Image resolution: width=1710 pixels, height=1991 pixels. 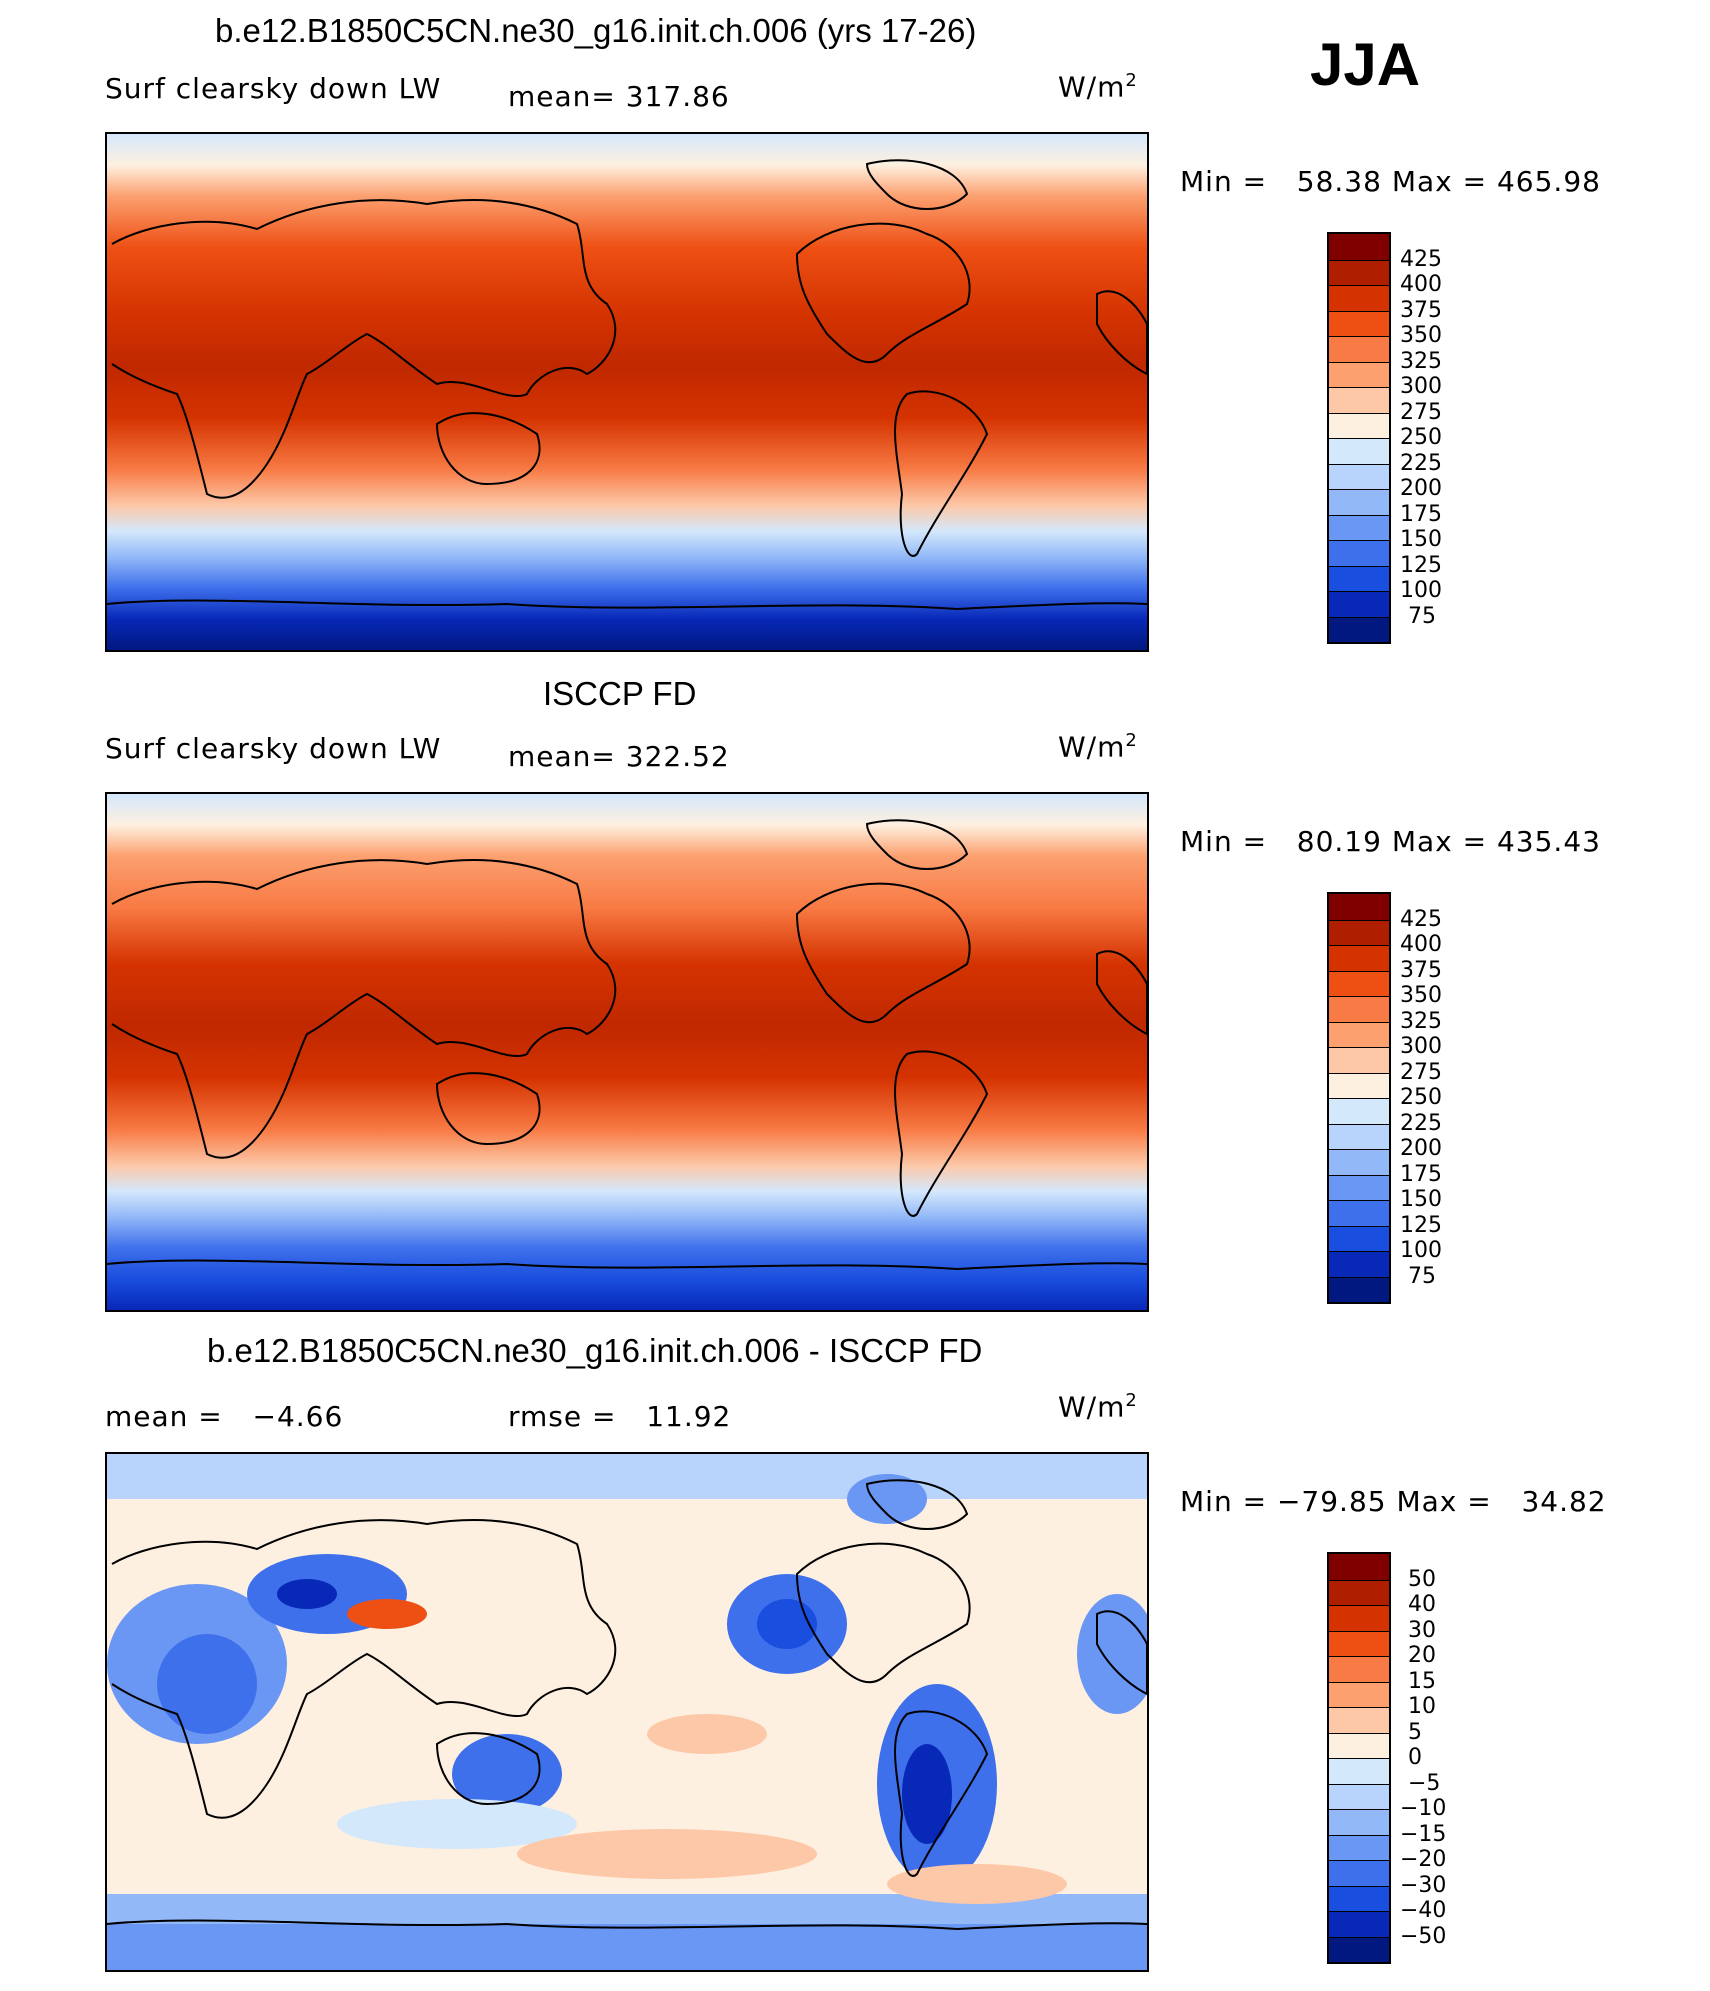 What do you see at coordinates (1422, 1681) in the screenshot?
I see `colorbar-tick-label: 15` at bounding box center [1422, 1681].